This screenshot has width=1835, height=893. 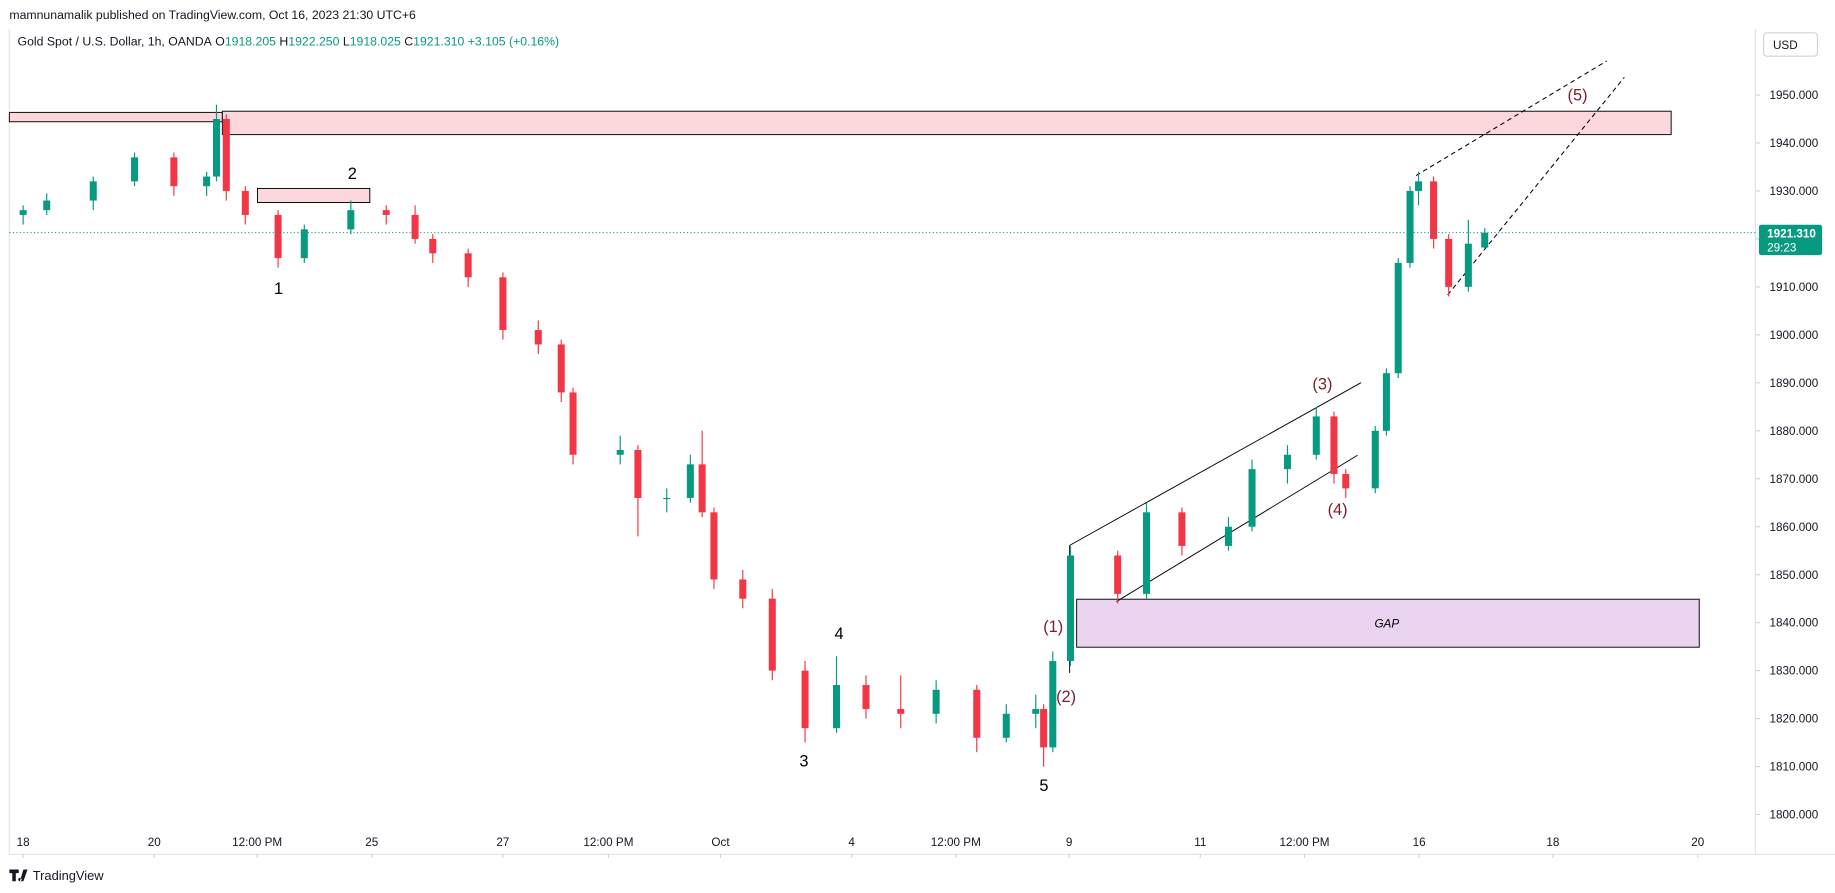 I want to click on wave-label: 5, so click(x=1043, y=786).